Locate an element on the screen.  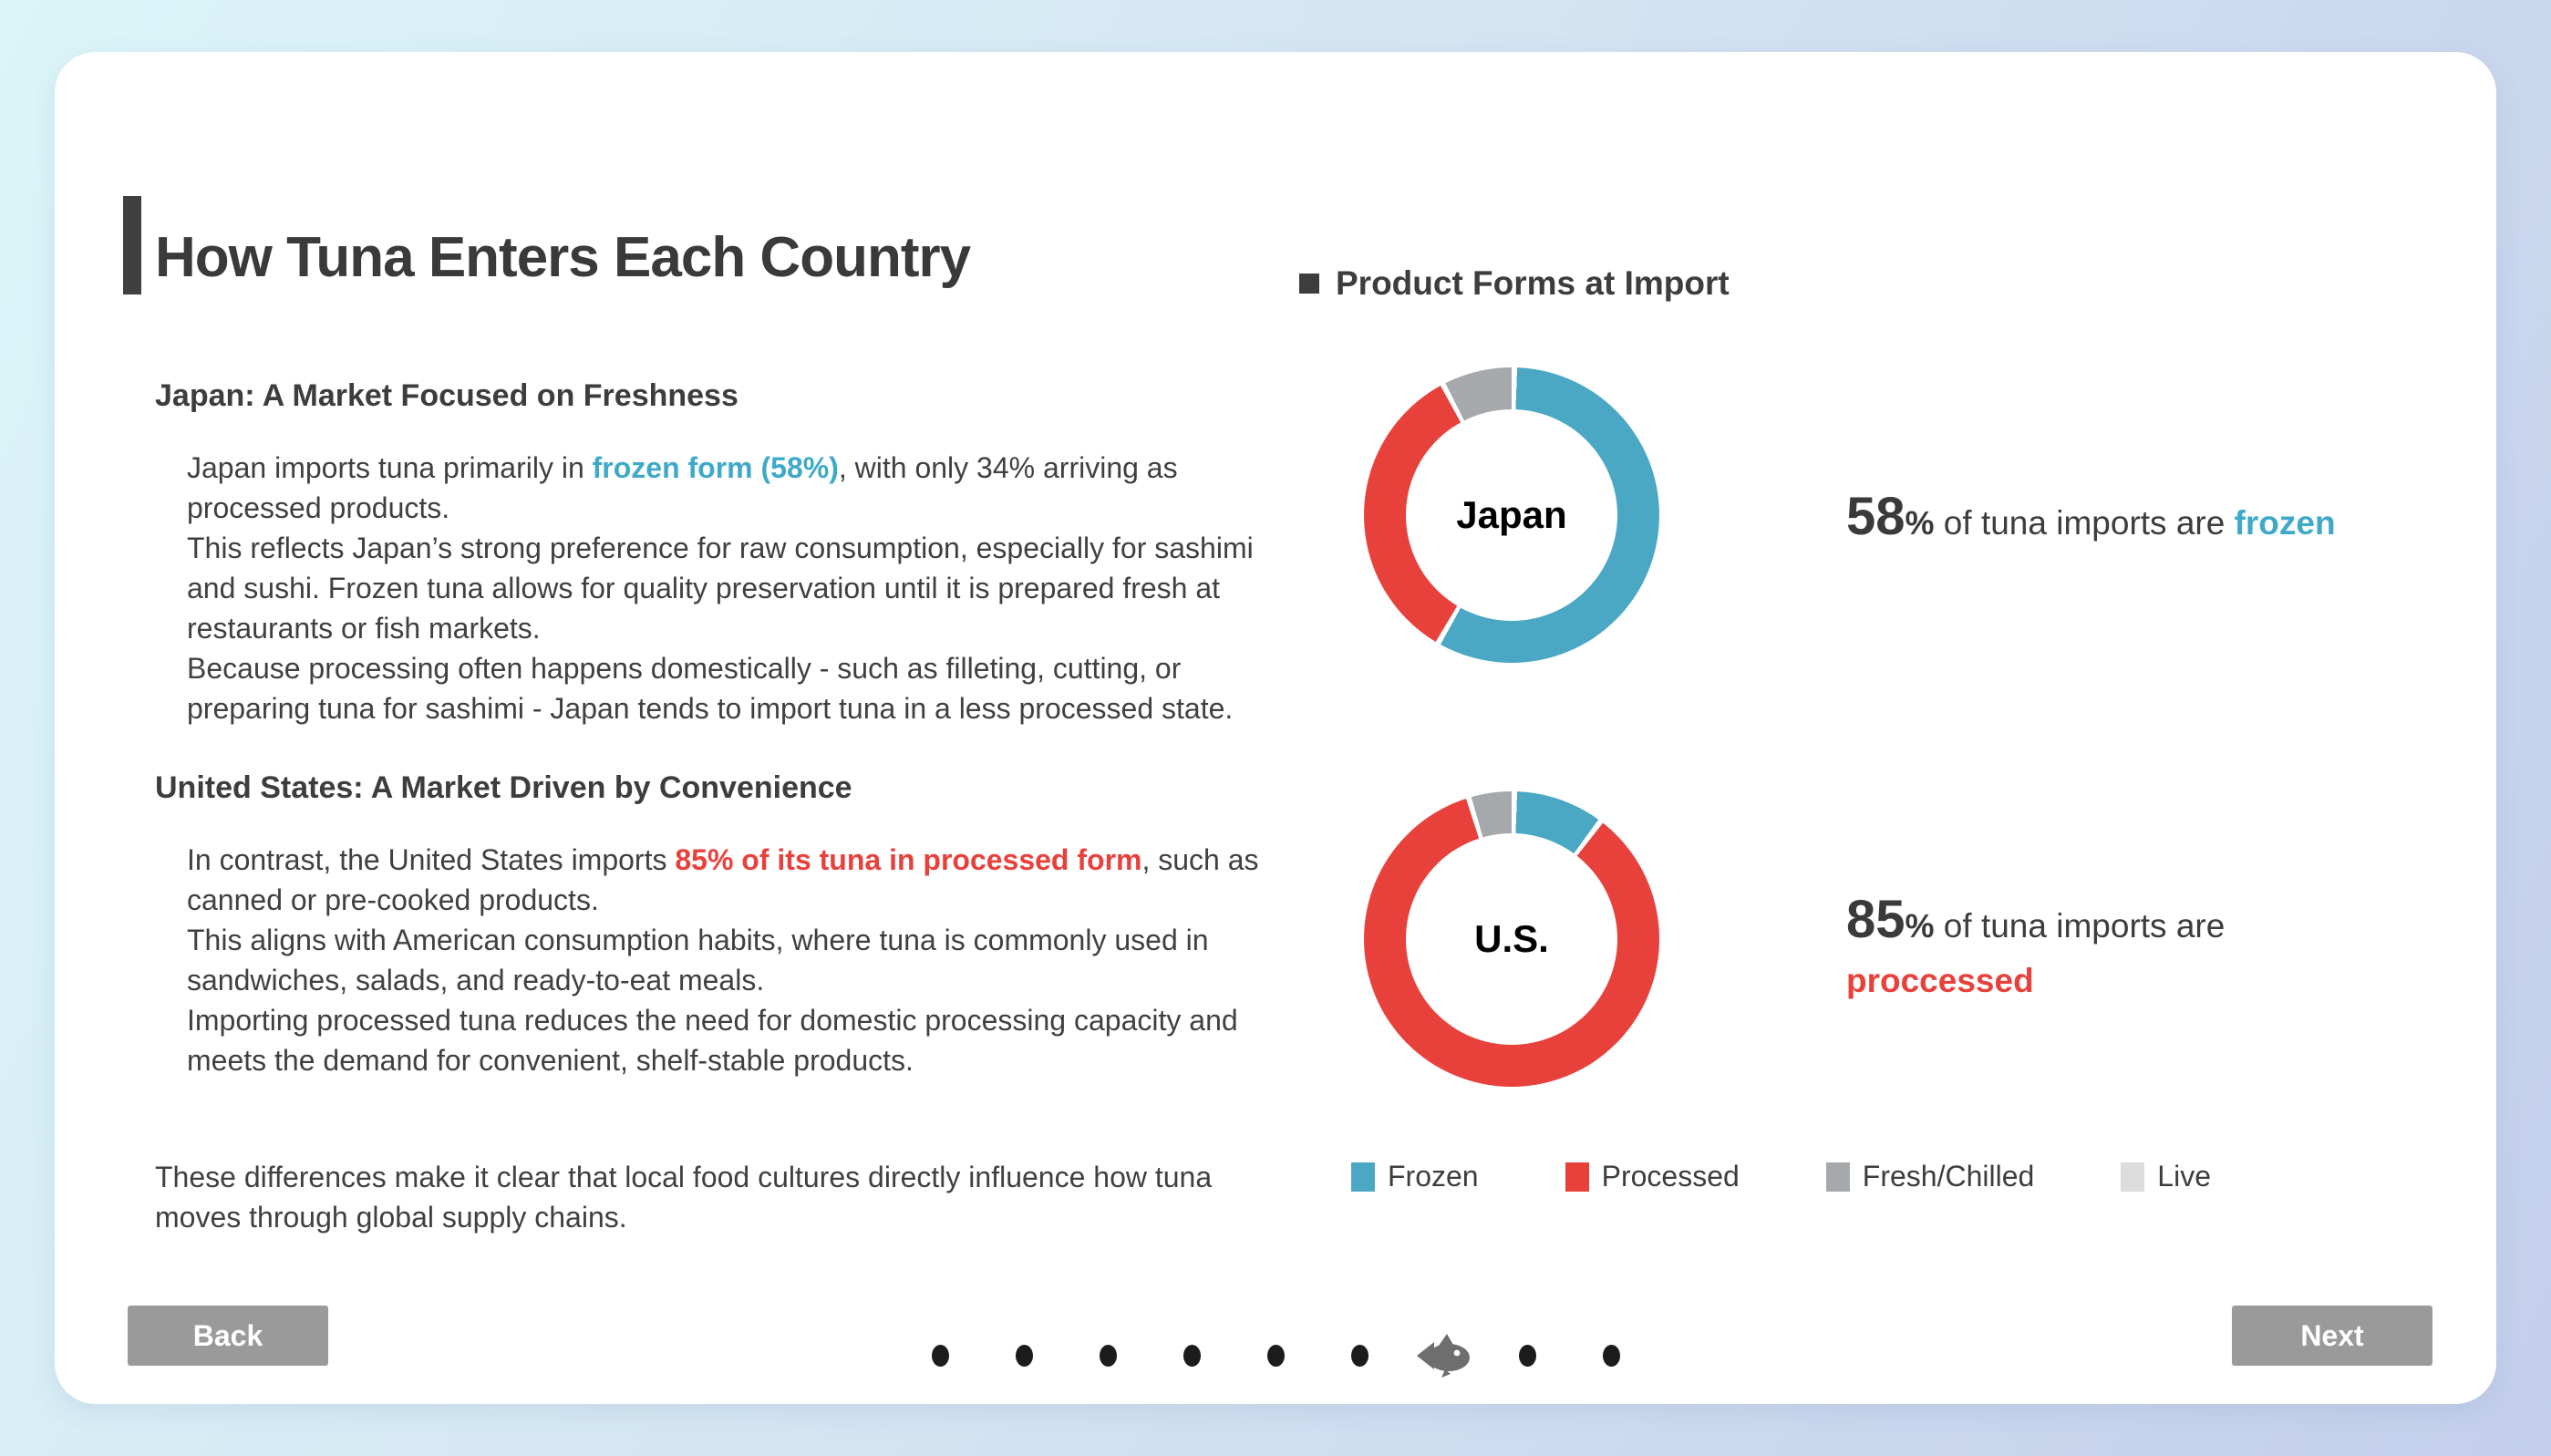
legend-item-processed: Processed is located at coordinates (1652, 1176).